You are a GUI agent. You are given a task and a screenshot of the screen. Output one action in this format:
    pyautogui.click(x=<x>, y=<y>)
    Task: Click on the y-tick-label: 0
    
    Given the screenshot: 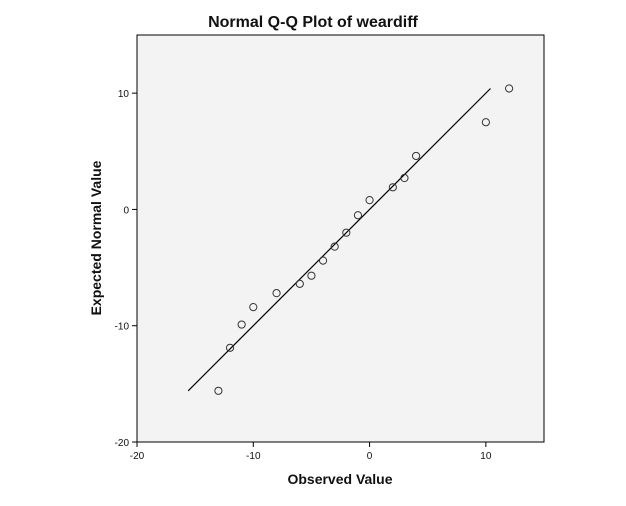 What is the action you would take?
    pyautogui.click(x=126, y=210)
    